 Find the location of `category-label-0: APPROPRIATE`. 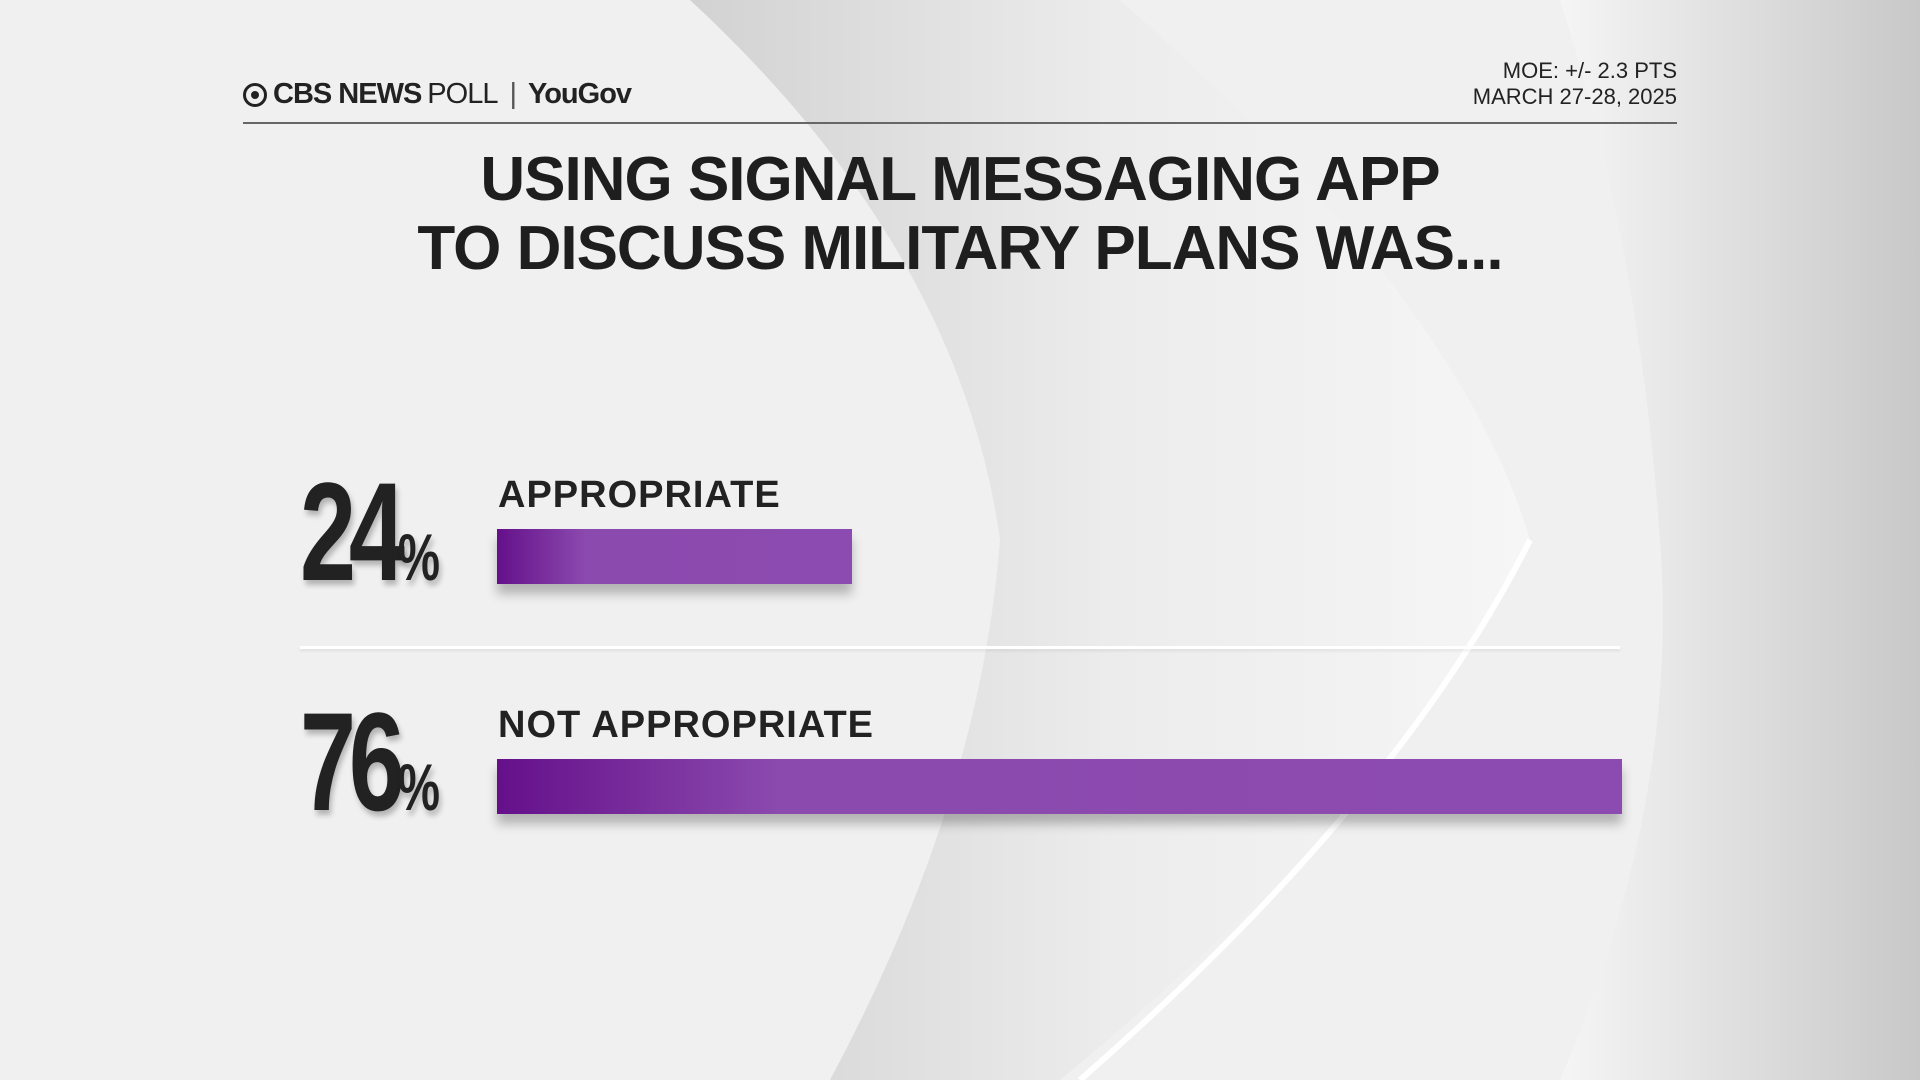

category-label-0: APPROPRIATE is located at coordinates (639, 495).